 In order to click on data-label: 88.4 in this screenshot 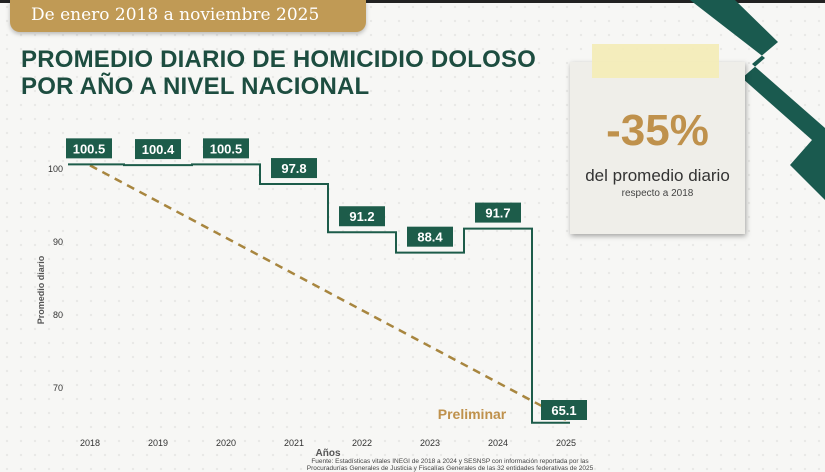, I will do `click(430, 237)`.